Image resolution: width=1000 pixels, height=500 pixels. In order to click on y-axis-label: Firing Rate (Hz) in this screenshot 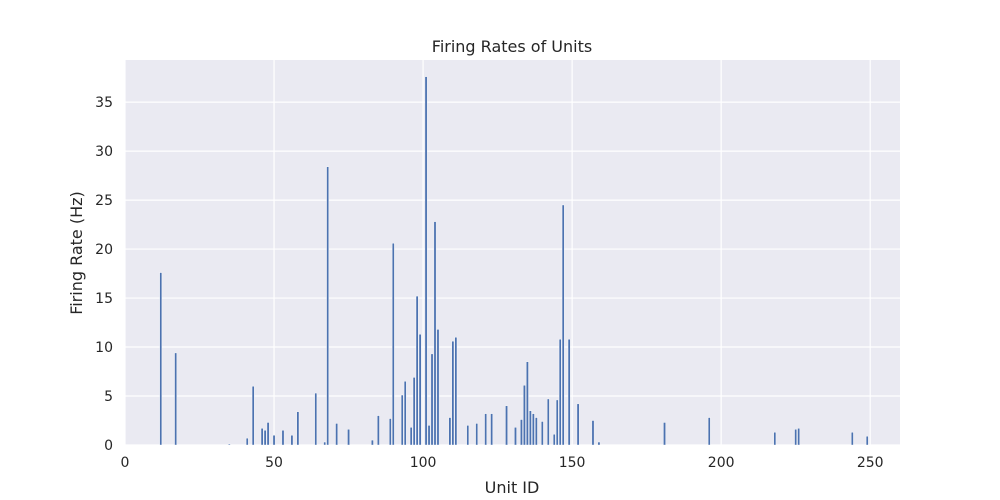, I will do `click(76, 253)`.